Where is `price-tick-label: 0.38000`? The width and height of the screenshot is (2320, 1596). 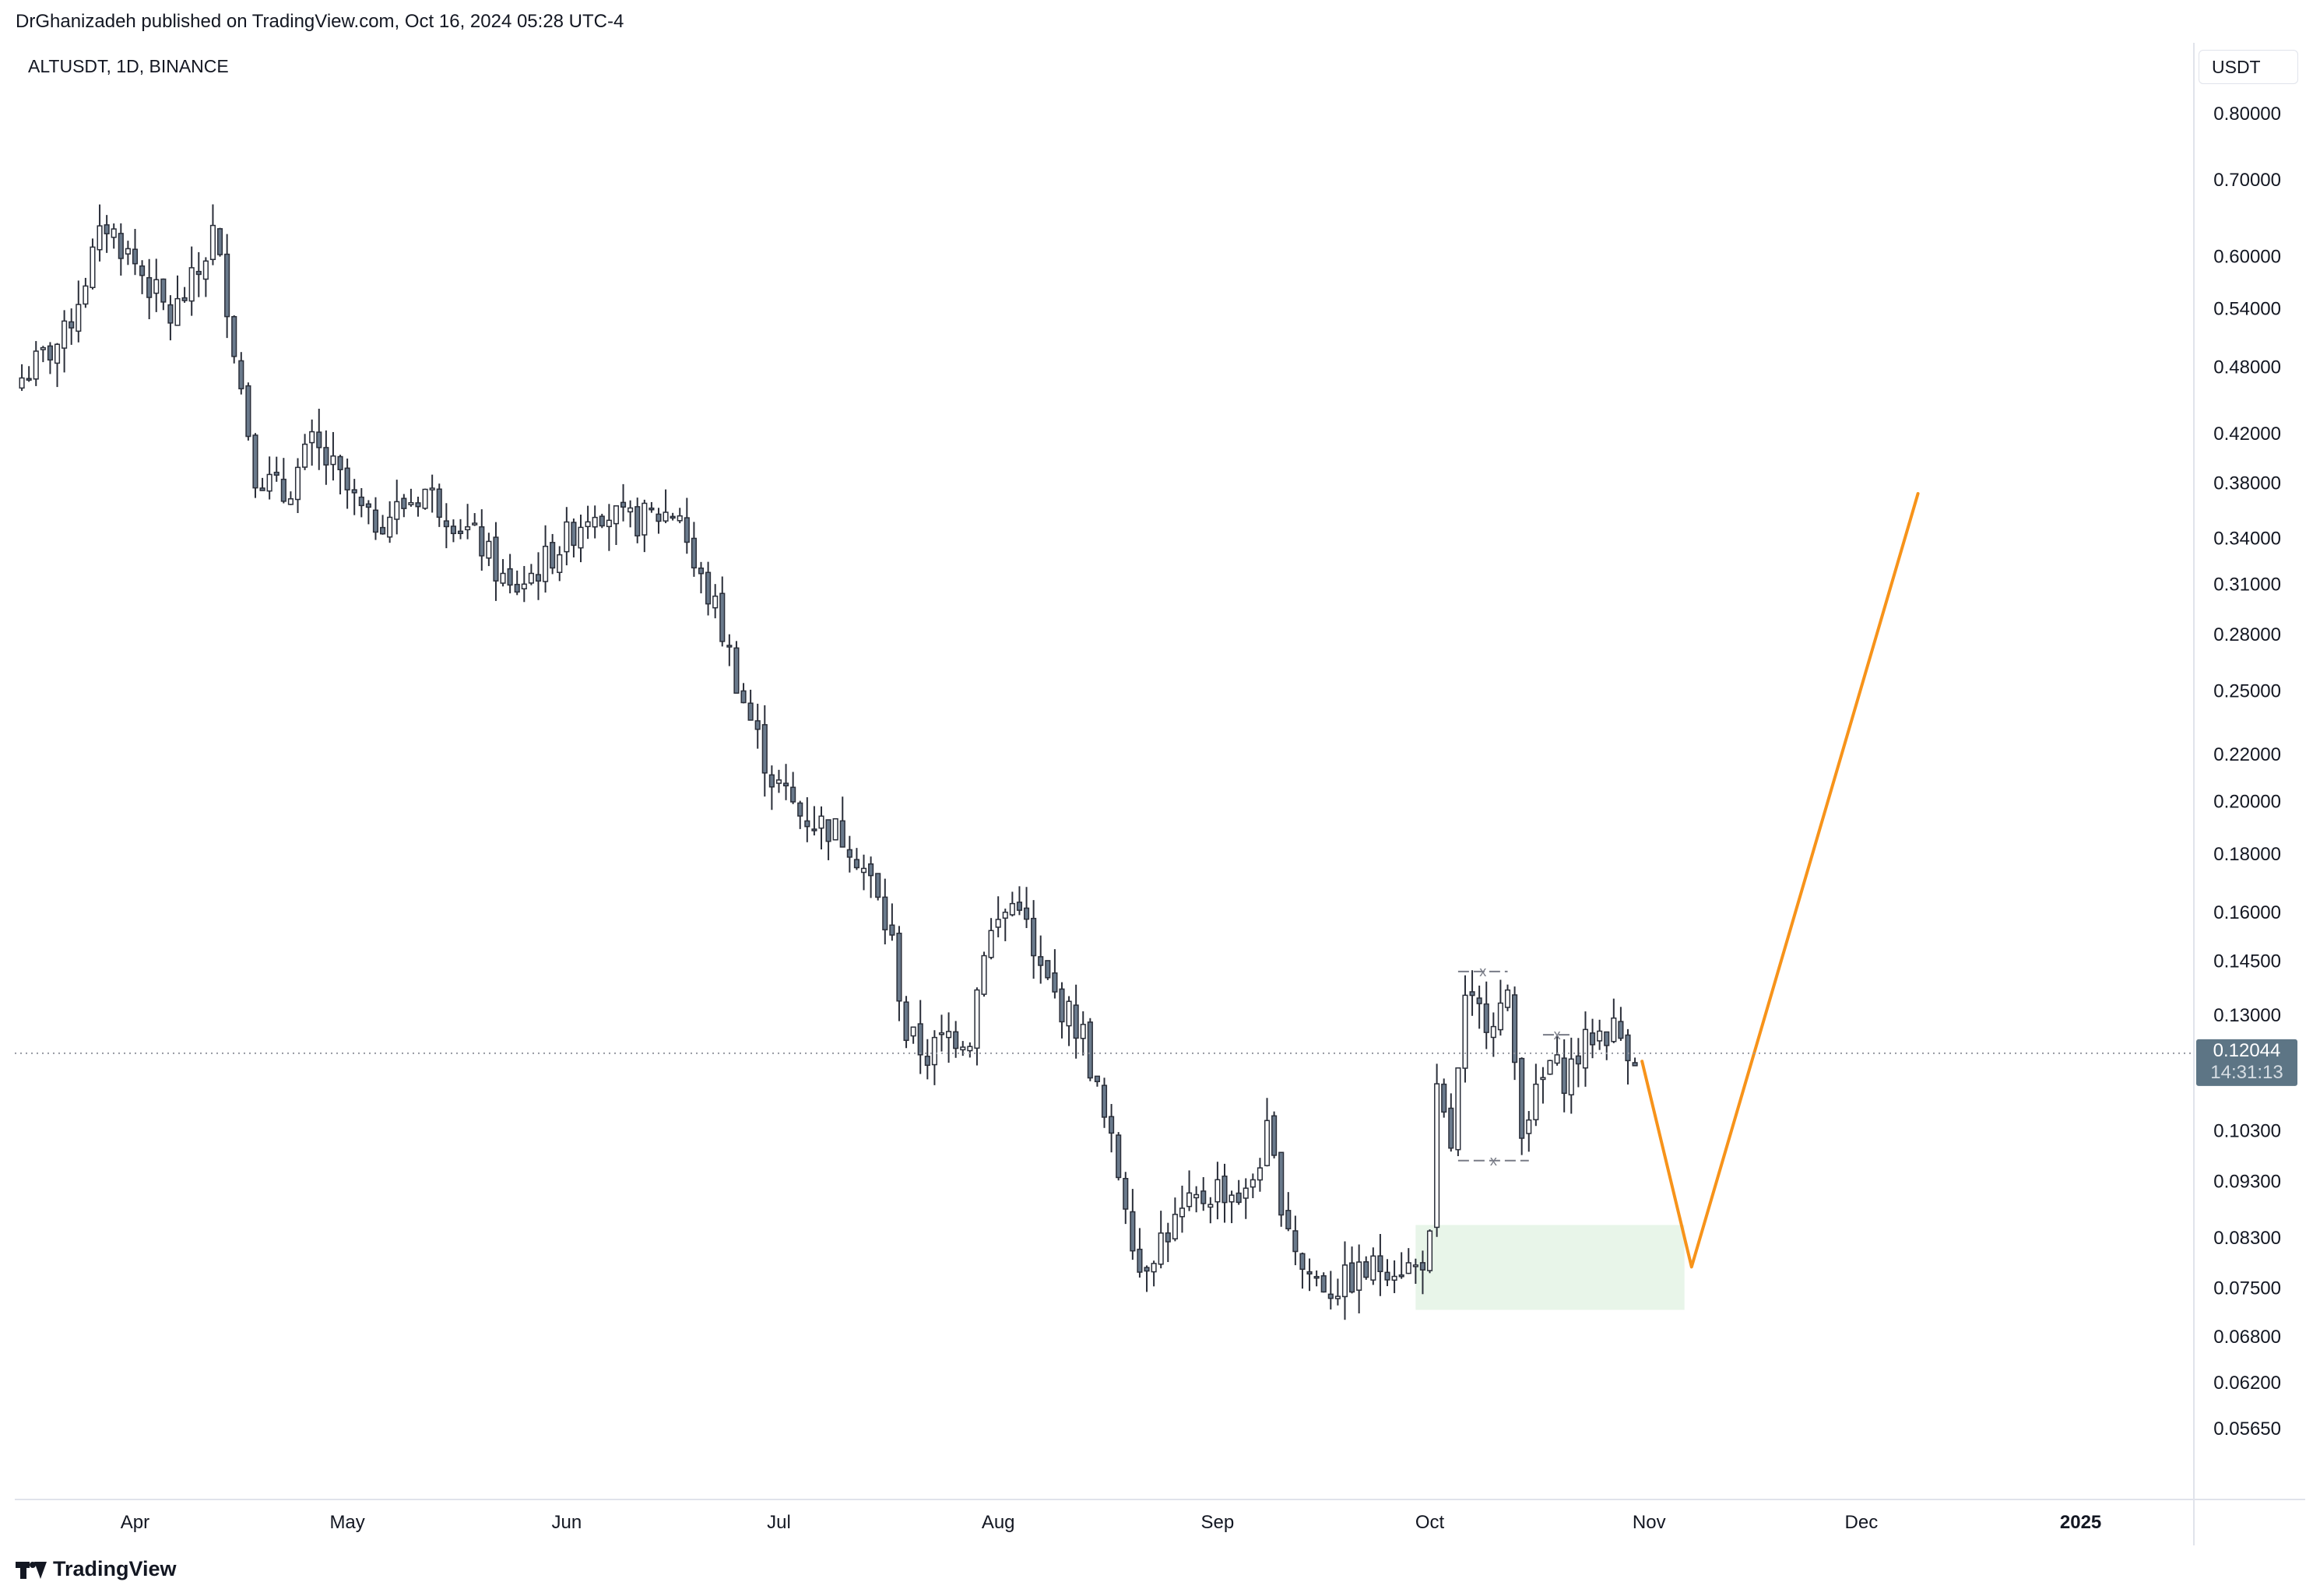 price-tick-label: 0.38000 is located at coordinates (2247, 483).